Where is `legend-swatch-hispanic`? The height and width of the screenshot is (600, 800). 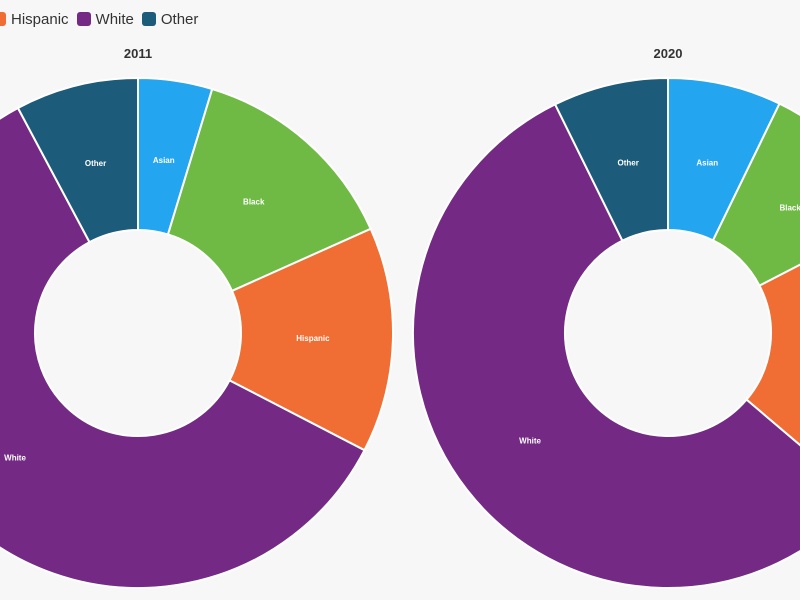 legend-swatch-hispanic is located at coordinates (3, 19).